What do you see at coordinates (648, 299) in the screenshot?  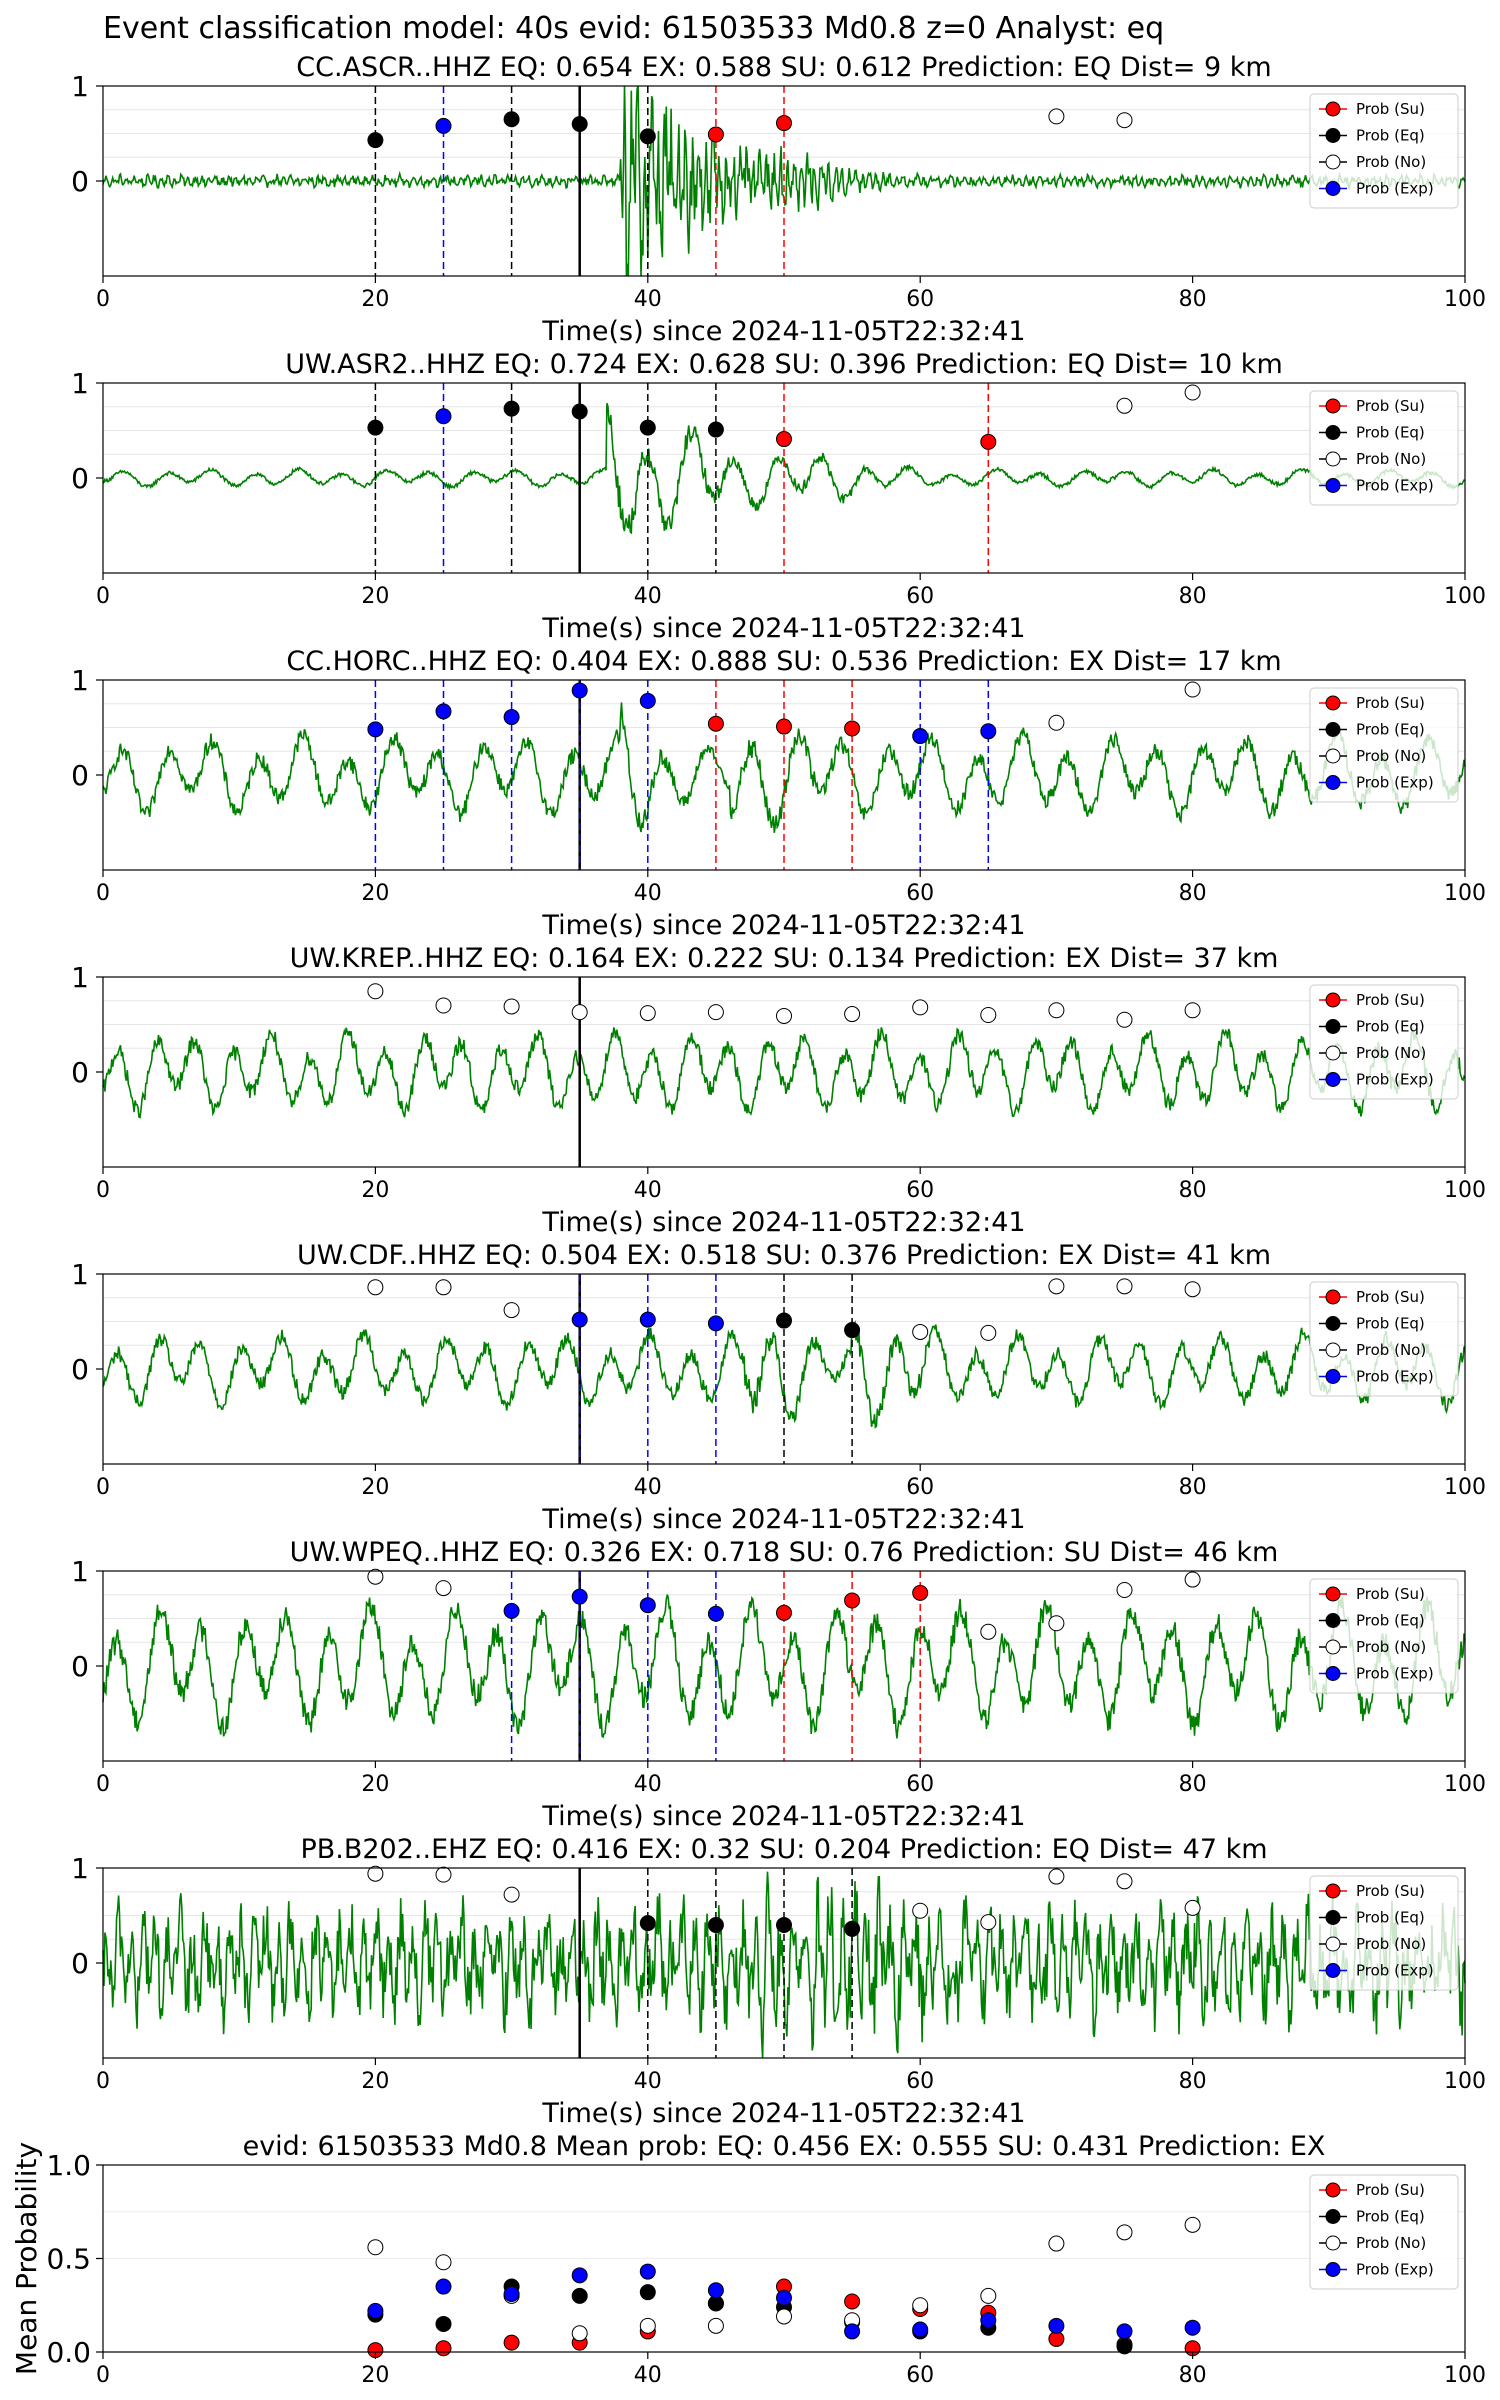 I see `panel-0-xtick-label-2: 40` at bounding box center [648, 299].